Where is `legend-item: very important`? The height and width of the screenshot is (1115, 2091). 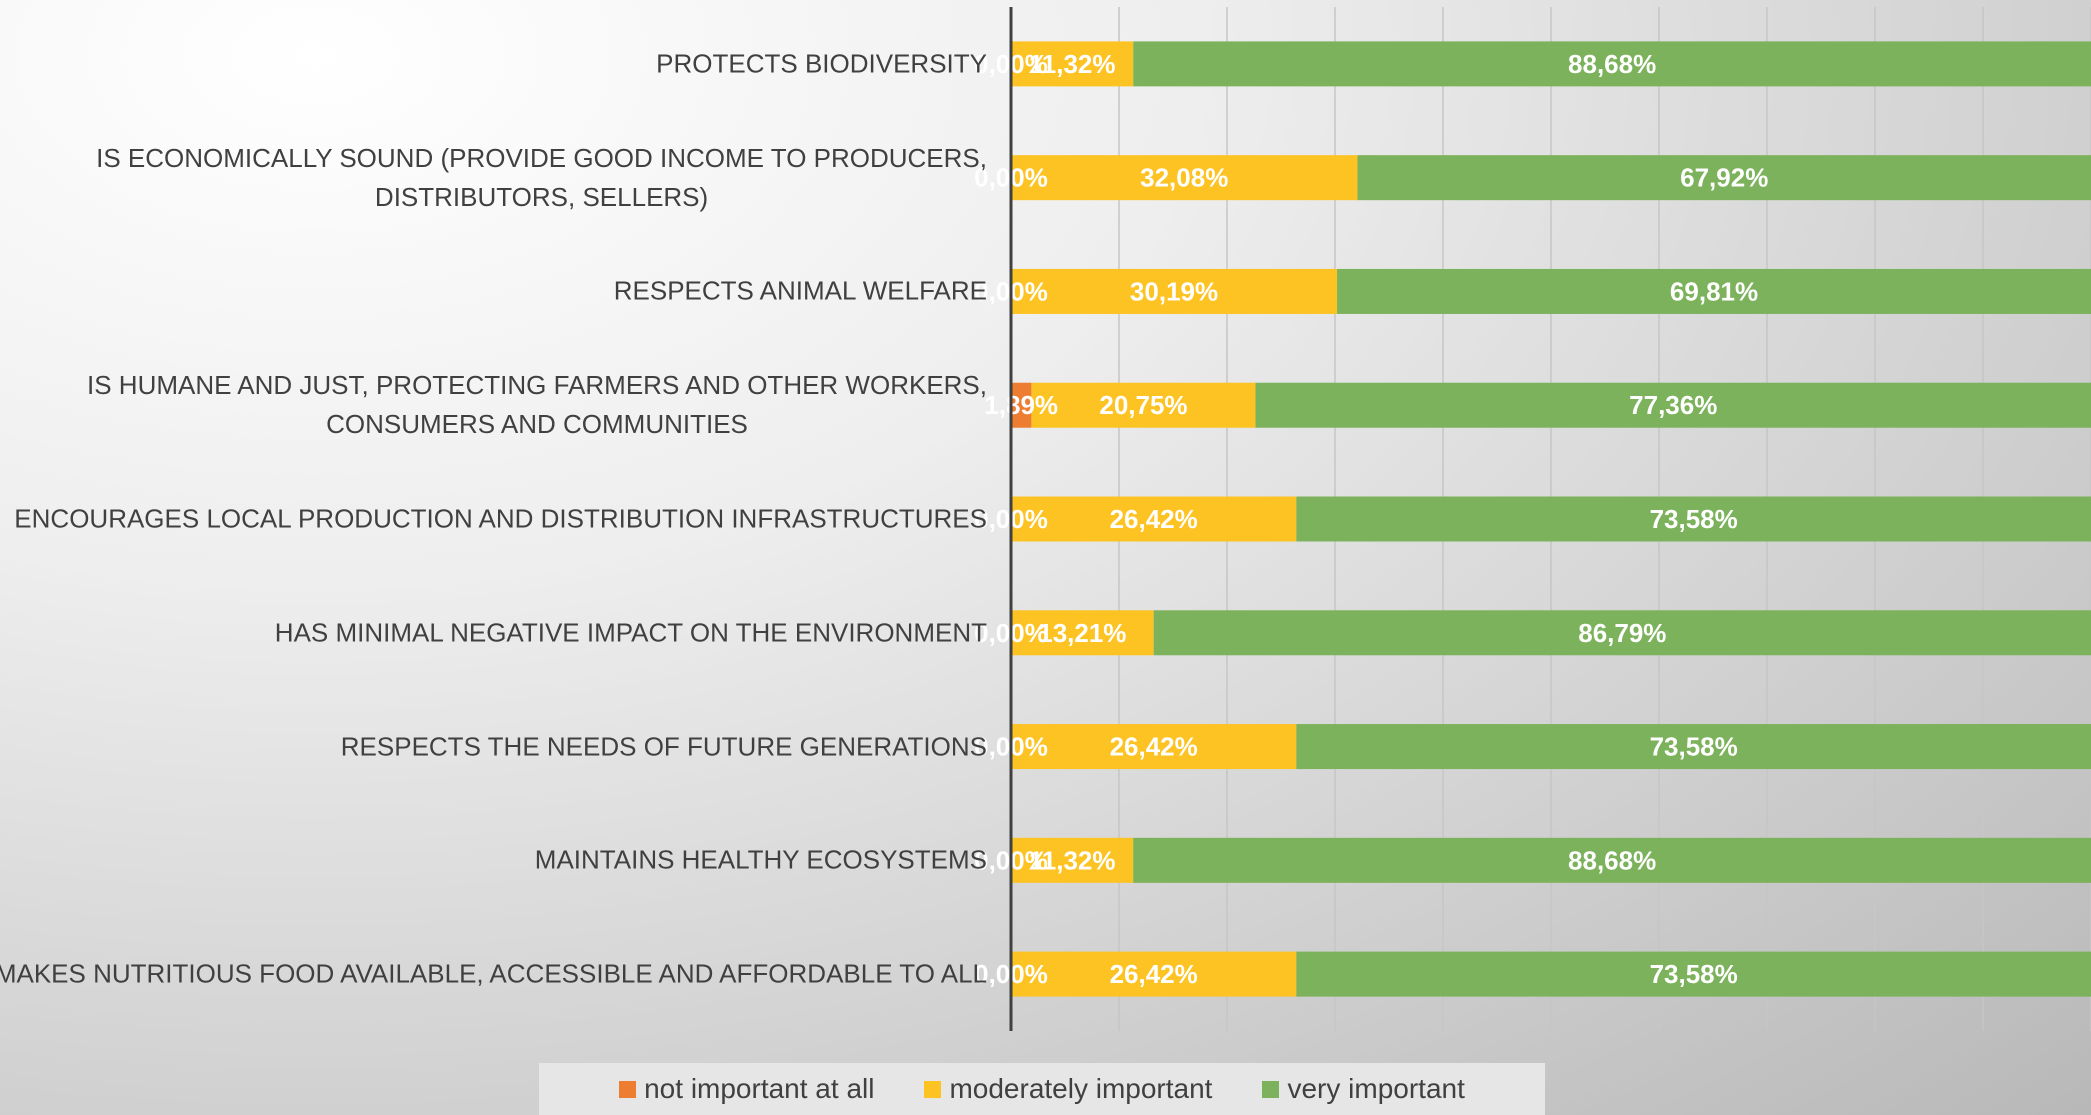 legend-item: very important is located at coordinates (1363, 1089).